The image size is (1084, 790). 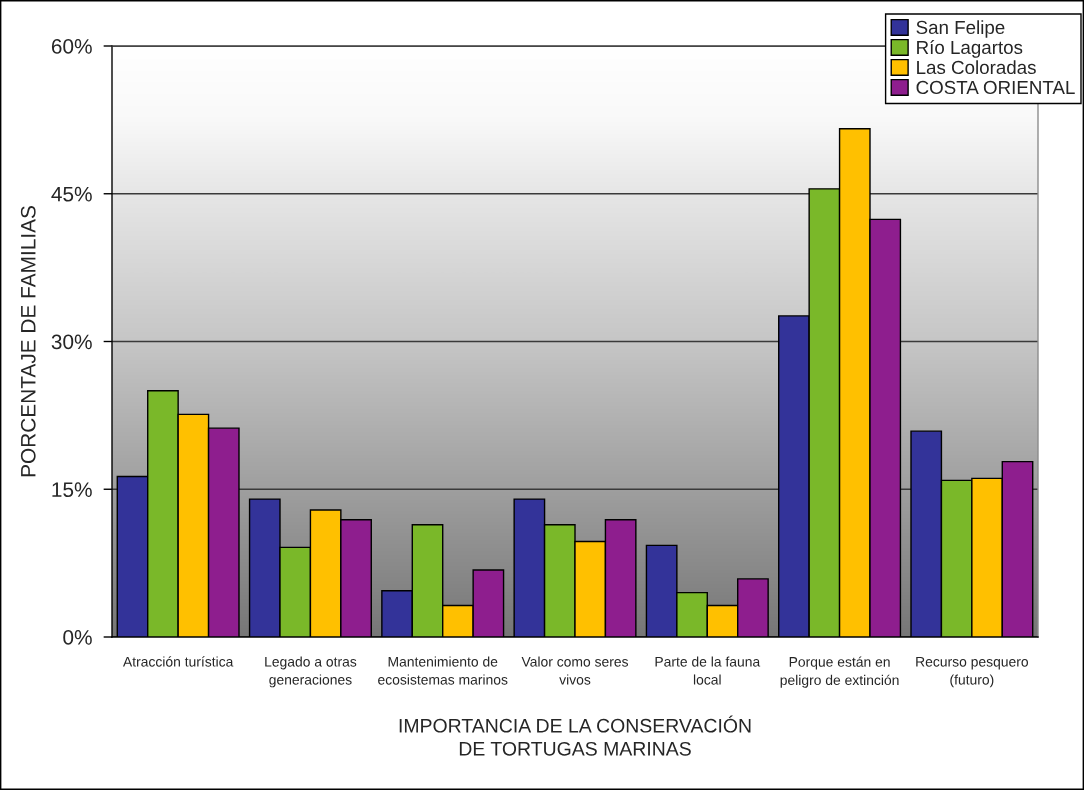 What do you see at coordinates (970, 49) in the screenshot?
I see `legend-label: Río Lagartos` at bounding box center [970, 49].